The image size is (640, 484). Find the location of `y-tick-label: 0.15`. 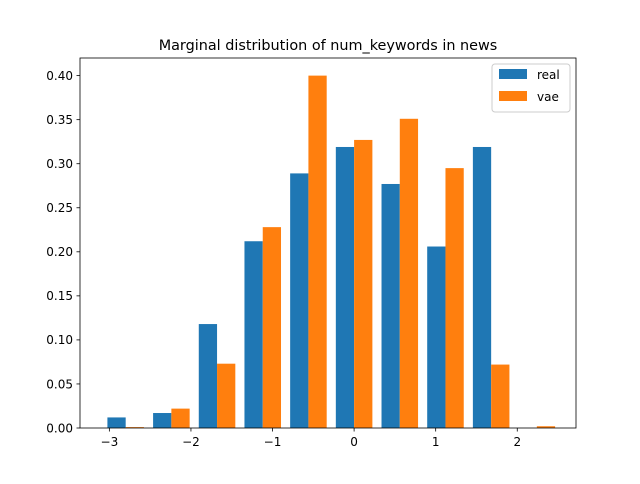

y-tick-label: 0.15 is located at coordinates (59, 296).